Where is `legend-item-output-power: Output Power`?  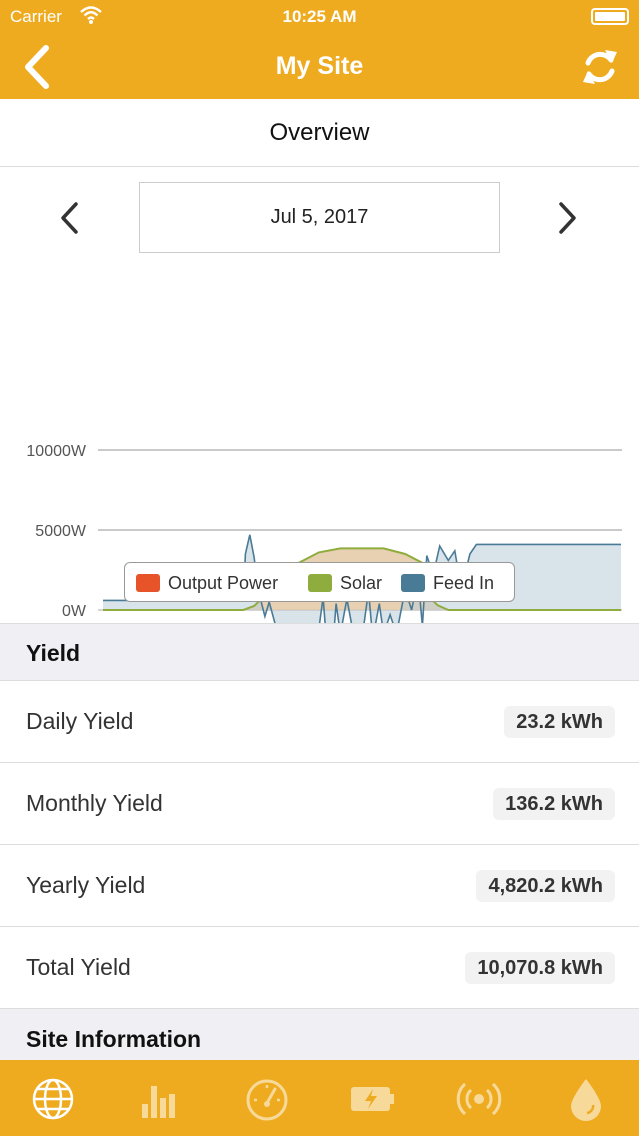 legend-item-output-power: Output Power is located at coordinates (207, 583).